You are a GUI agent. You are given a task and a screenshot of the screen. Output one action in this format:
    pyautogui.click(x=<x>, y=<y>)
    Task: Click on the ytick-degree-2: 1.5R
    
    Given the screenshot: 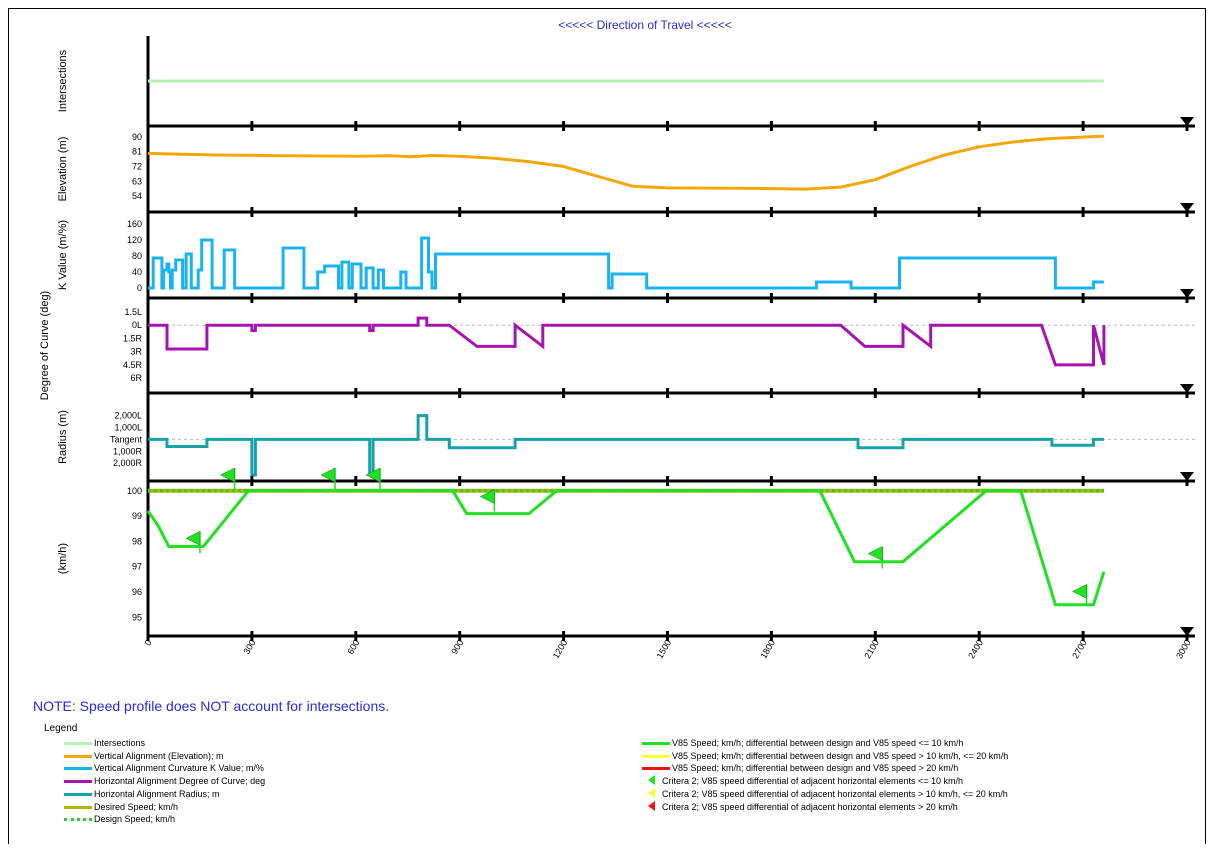 What is the action you would take?
    pyautogui.click(x=133, y=338)
    